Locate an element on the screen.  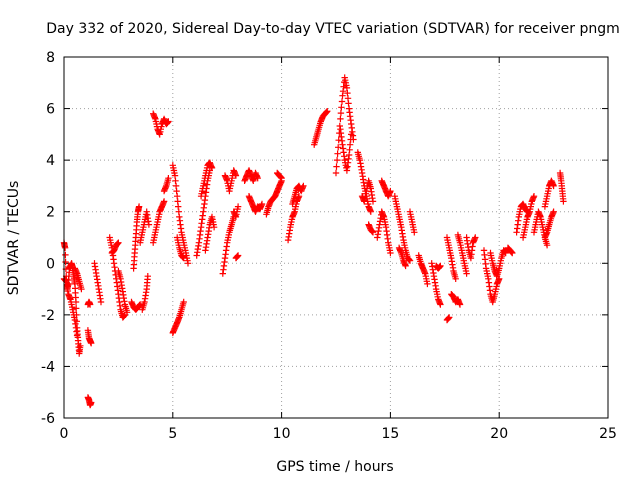
x-tick-label: 20 is located at coordinates (499, 434).